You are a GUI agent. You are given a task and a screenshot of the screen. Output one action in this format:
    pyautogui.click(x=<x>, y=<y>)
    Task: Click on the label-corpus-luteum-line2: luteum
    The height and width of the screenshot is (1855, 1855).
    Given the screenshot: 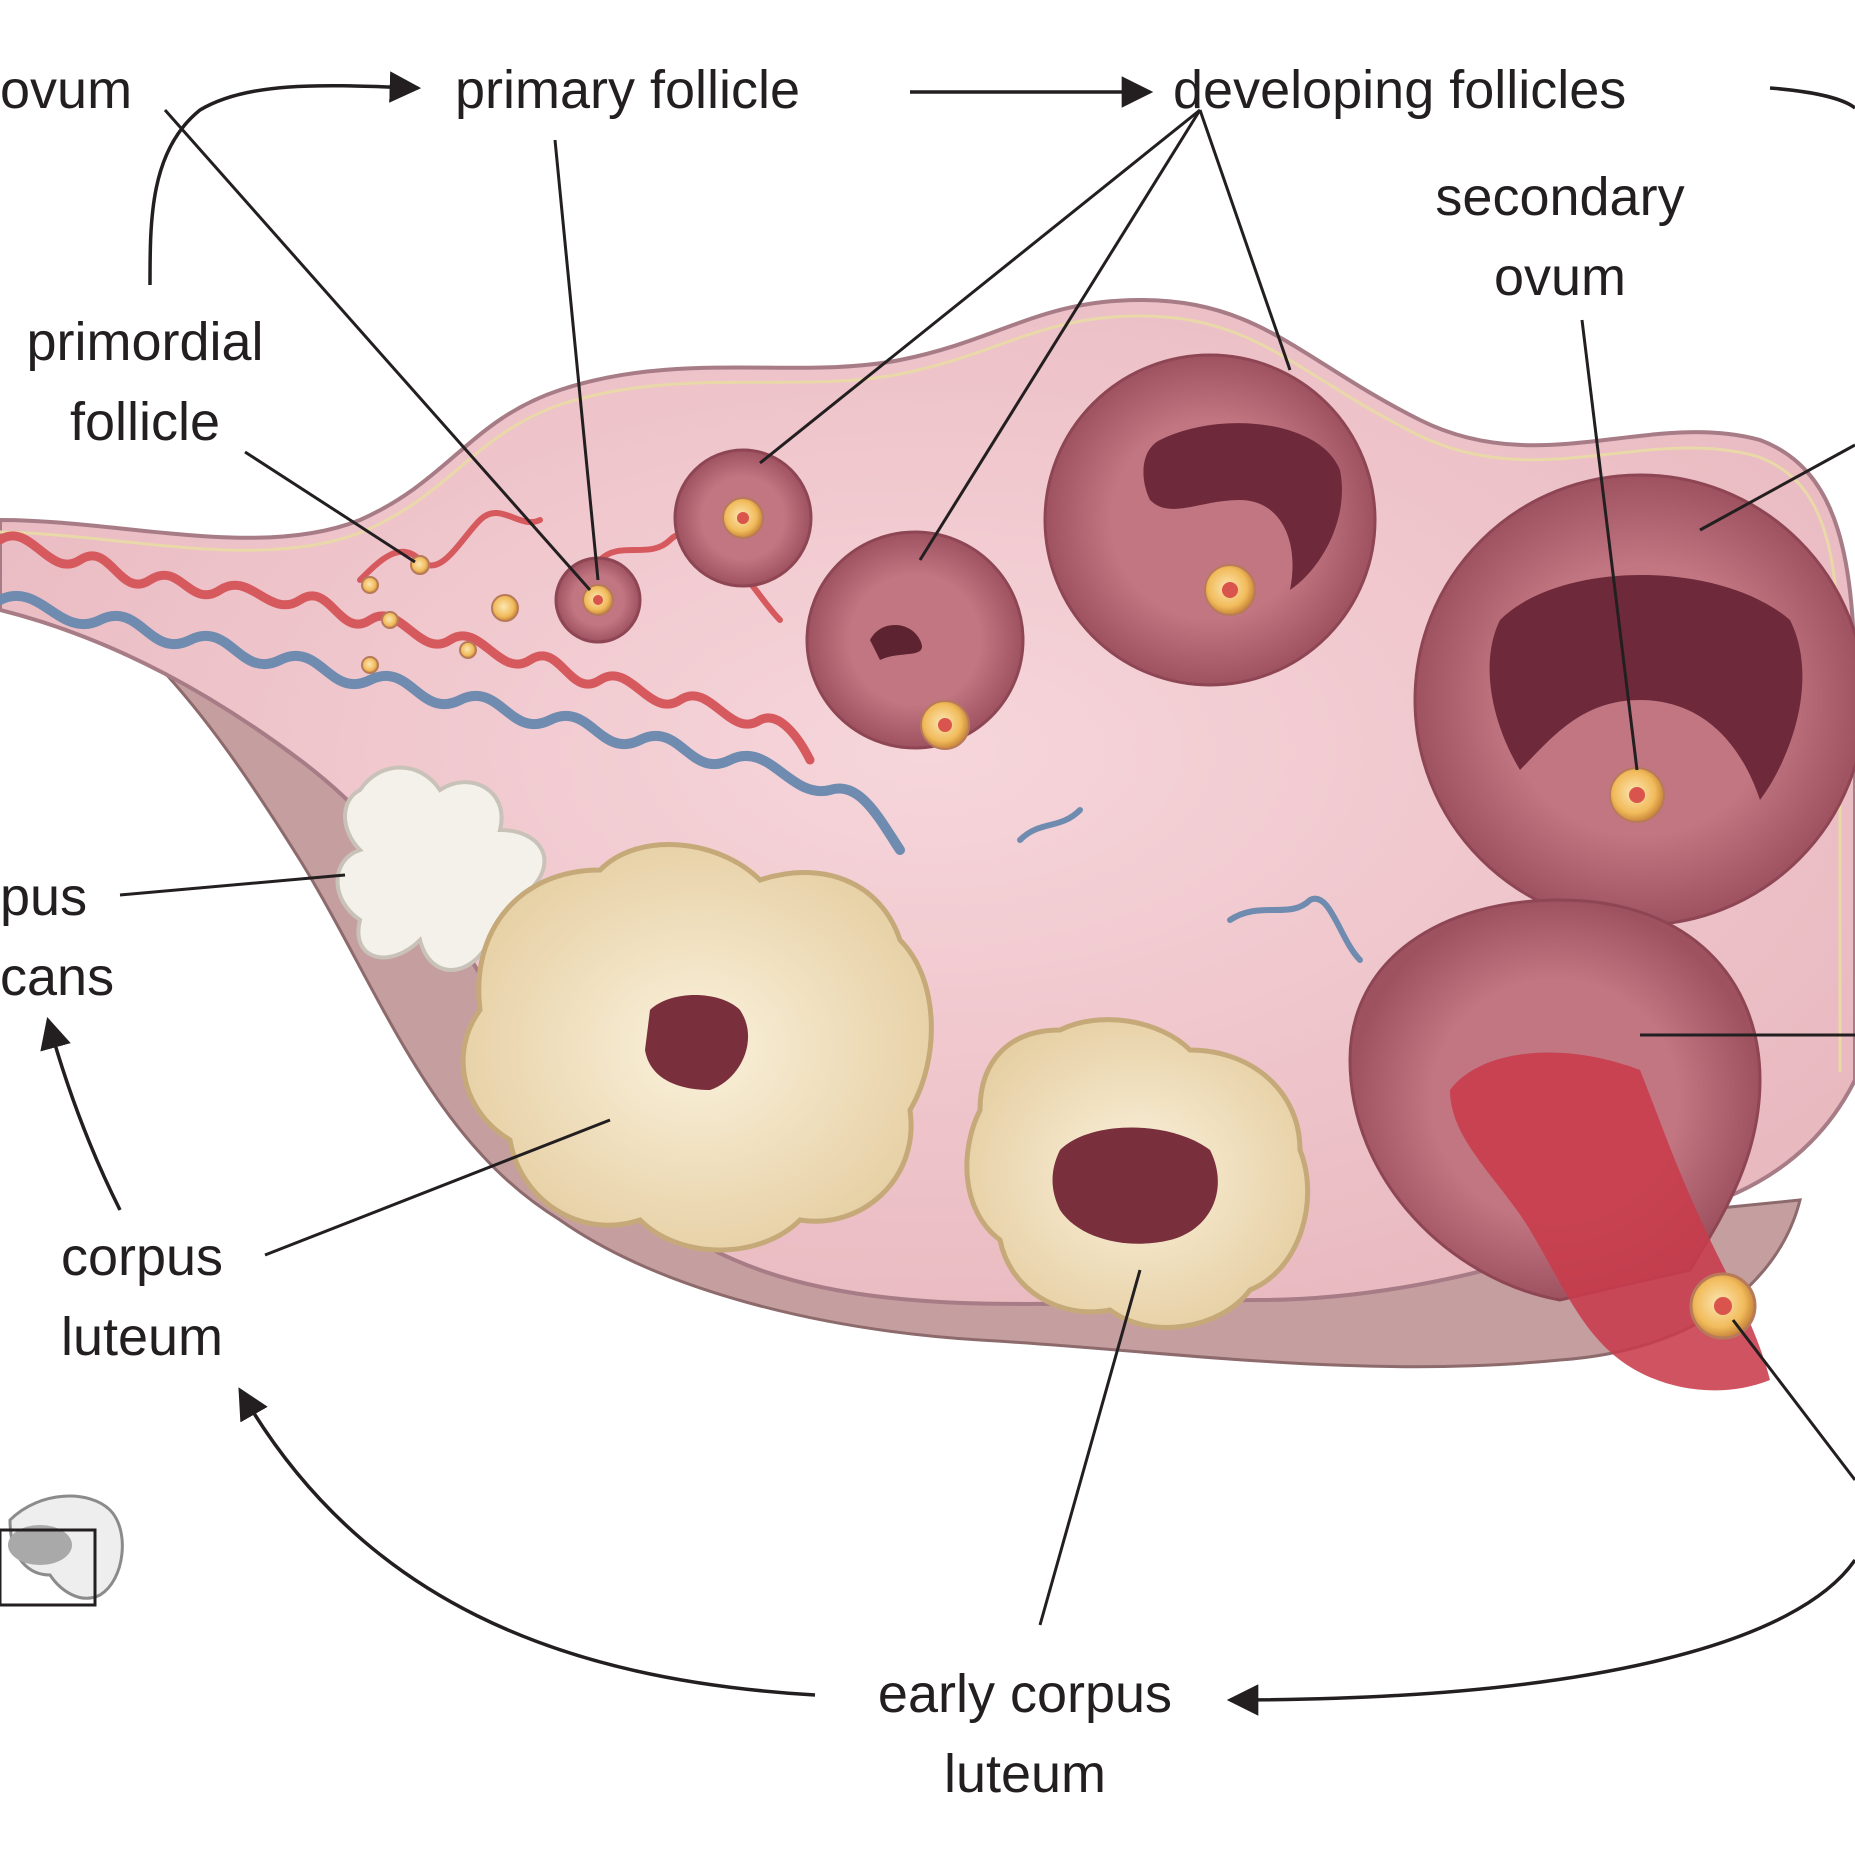 What is the action you would take?
    pyautogui.click(x=142, y=1337)
    